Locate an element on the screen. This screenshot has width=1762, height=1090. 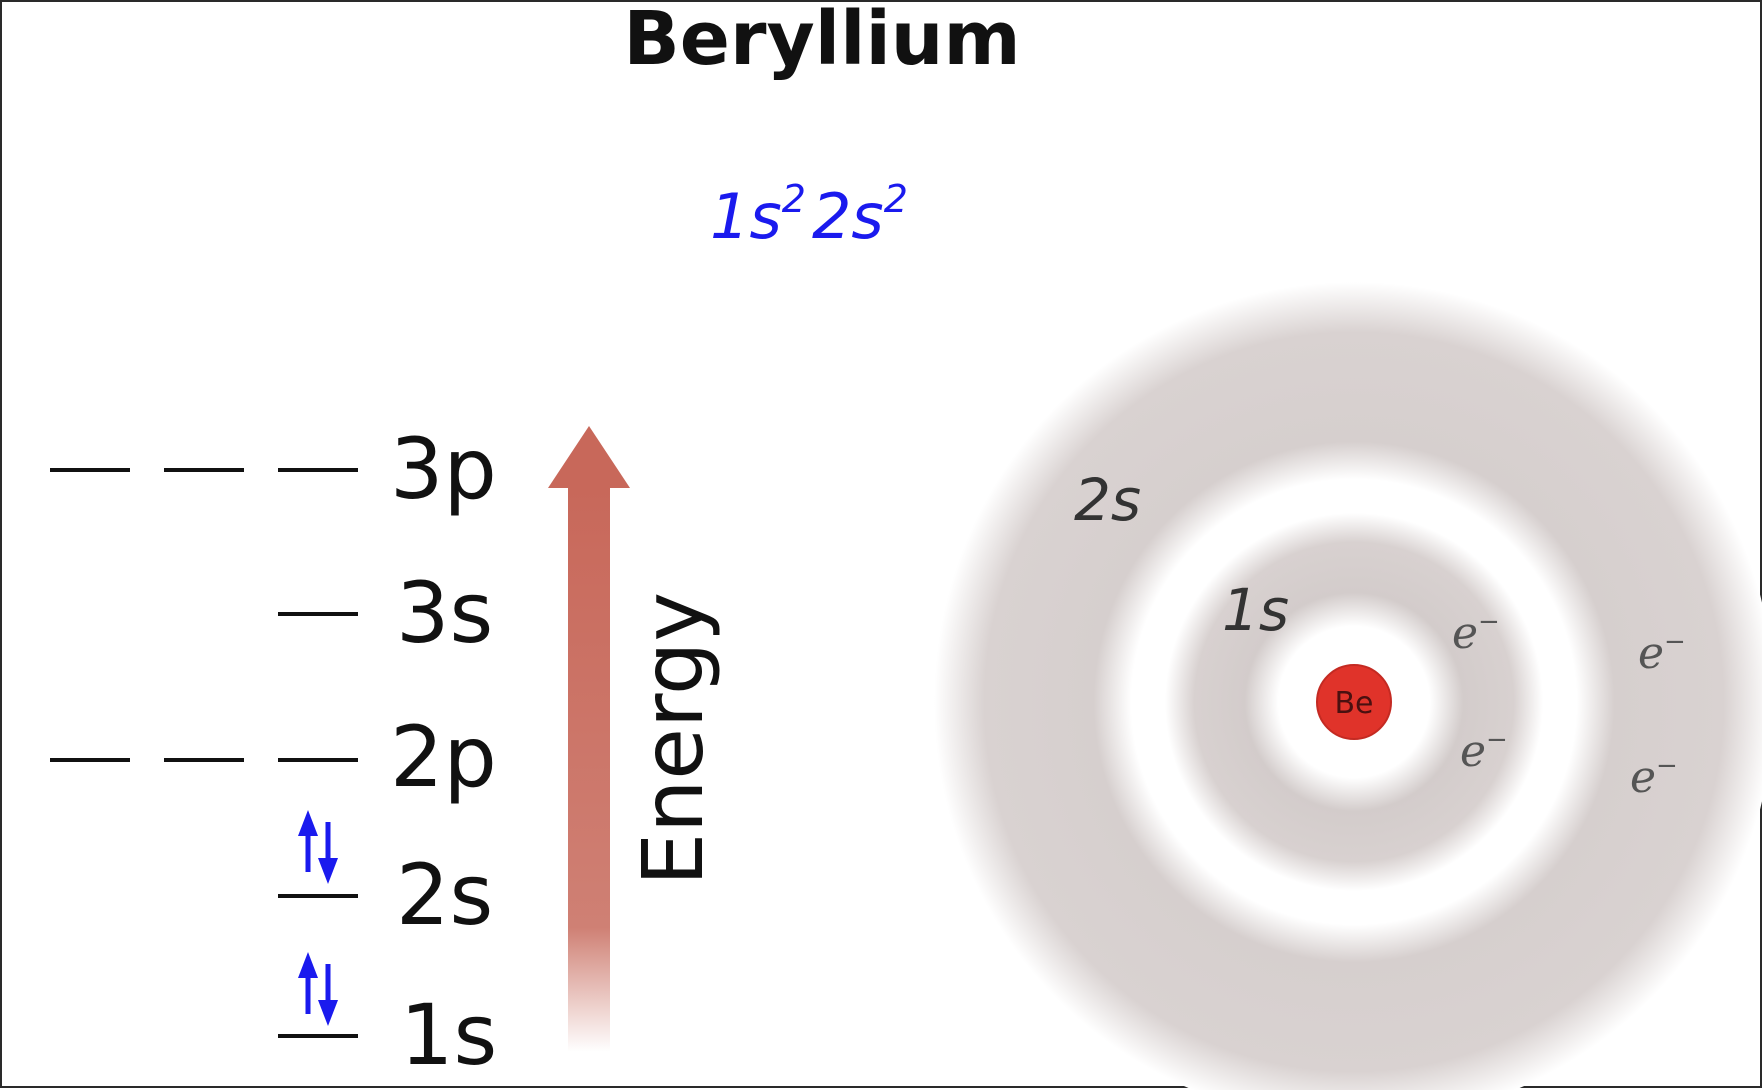
level-label-2p: 2p is located at coordinates (443, 757).